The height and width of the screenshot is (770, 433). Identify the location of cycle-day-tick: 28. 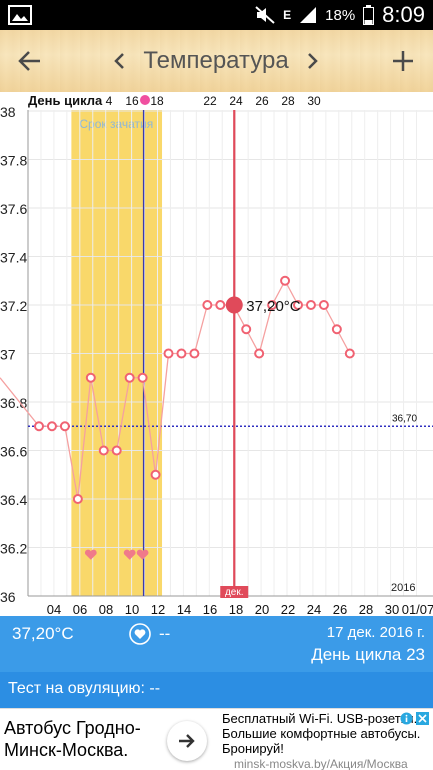
(288, 101).